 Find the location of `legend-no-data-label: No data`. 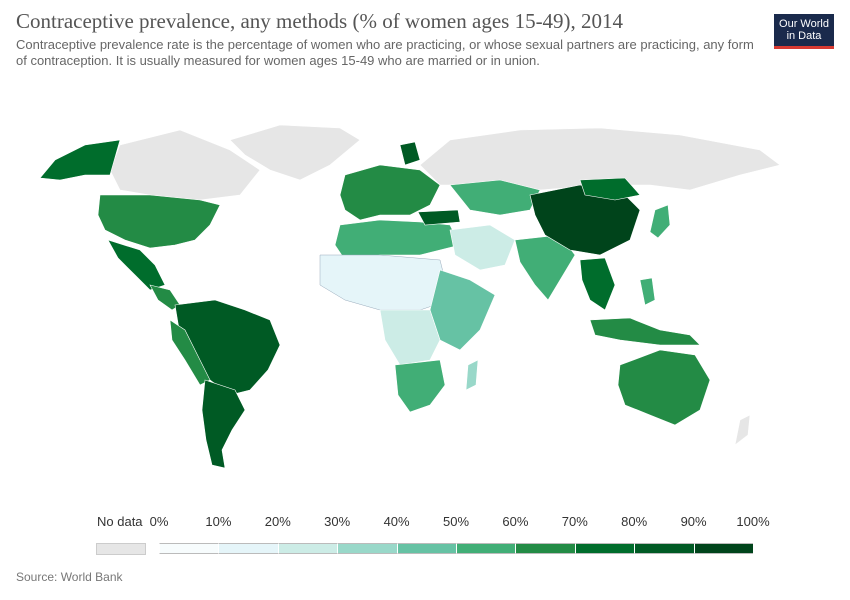

legend-no-data-label: No data is located at coordinates (120, 521).